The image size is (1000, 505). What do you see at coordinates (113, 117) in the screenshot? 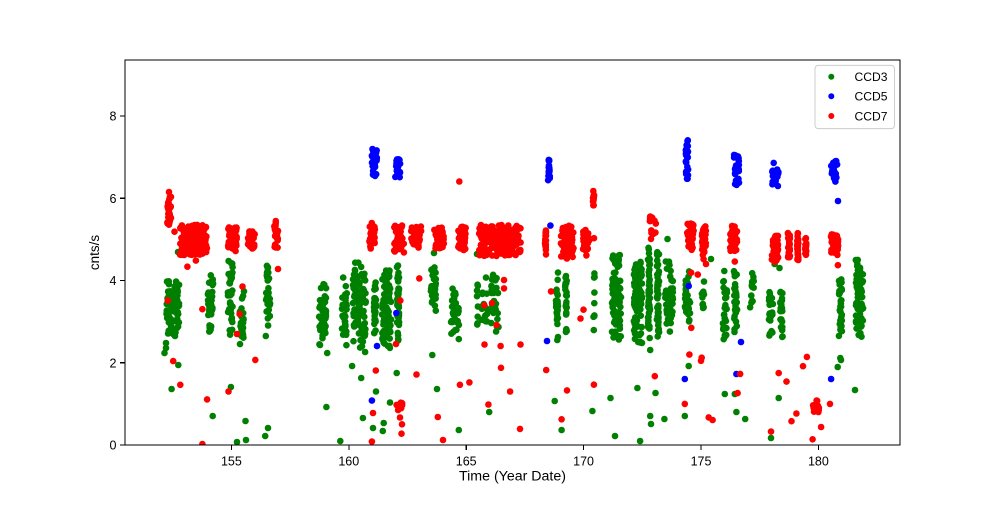
I see `svg-text: 8` at bounding box center [113, 117].